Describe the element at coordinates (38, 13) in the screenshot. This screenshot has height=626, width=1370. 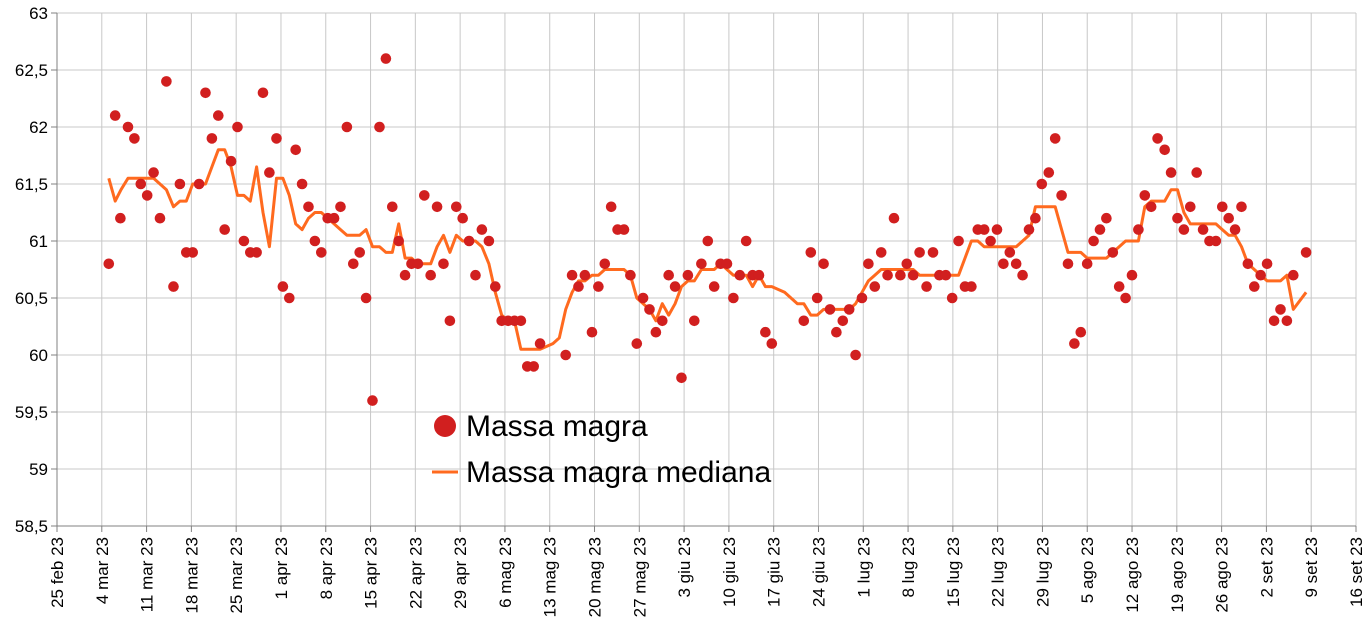
I see `y-tick-label: 63` at that location.